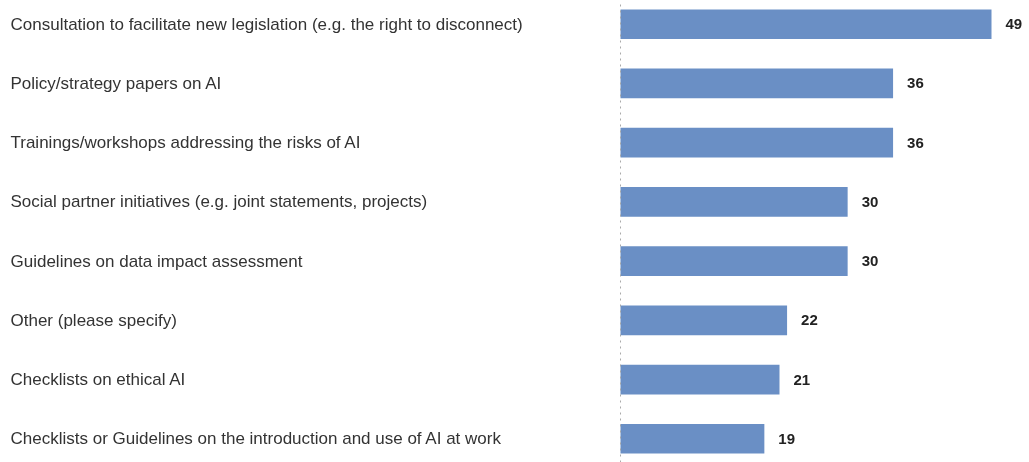  I want to click on data-label: 21, so click(802, 379).